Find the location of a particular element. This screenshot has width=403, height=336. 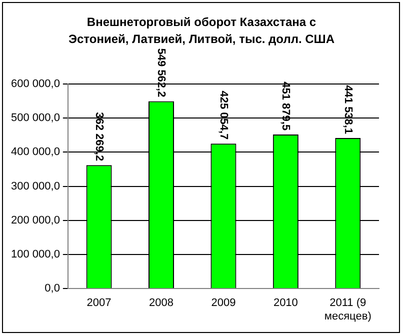

chart-title: Внешнеторговый оборот Казахстана с Эстонией, Латвией, Литвой, тыс. долл. США is located at coordinates (201, 31).